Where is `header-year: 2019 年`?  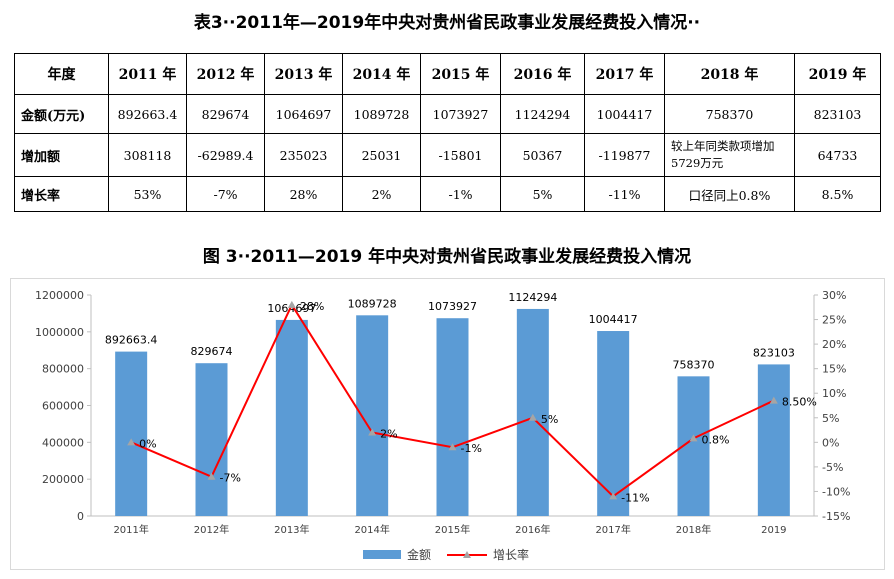 header-year: 2019 年 is located at coordinates (837, 74).